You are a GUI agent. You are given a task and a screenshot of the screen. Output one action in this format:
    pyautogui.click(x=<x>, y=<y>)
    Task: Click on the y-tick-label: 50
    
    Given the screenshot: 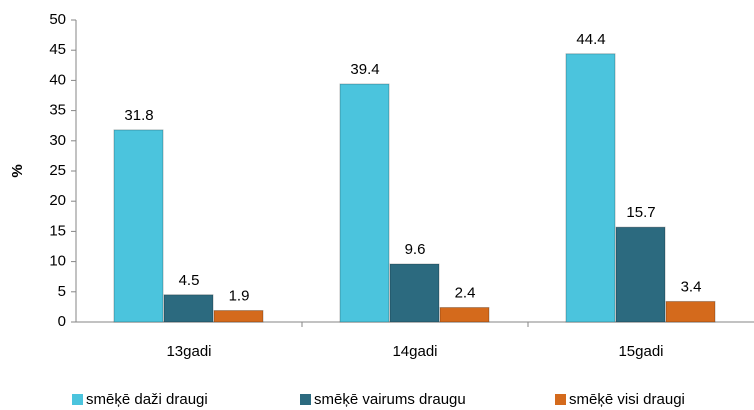 What is the action you would take?
    pyautogui.click(x=57, y=19)
    